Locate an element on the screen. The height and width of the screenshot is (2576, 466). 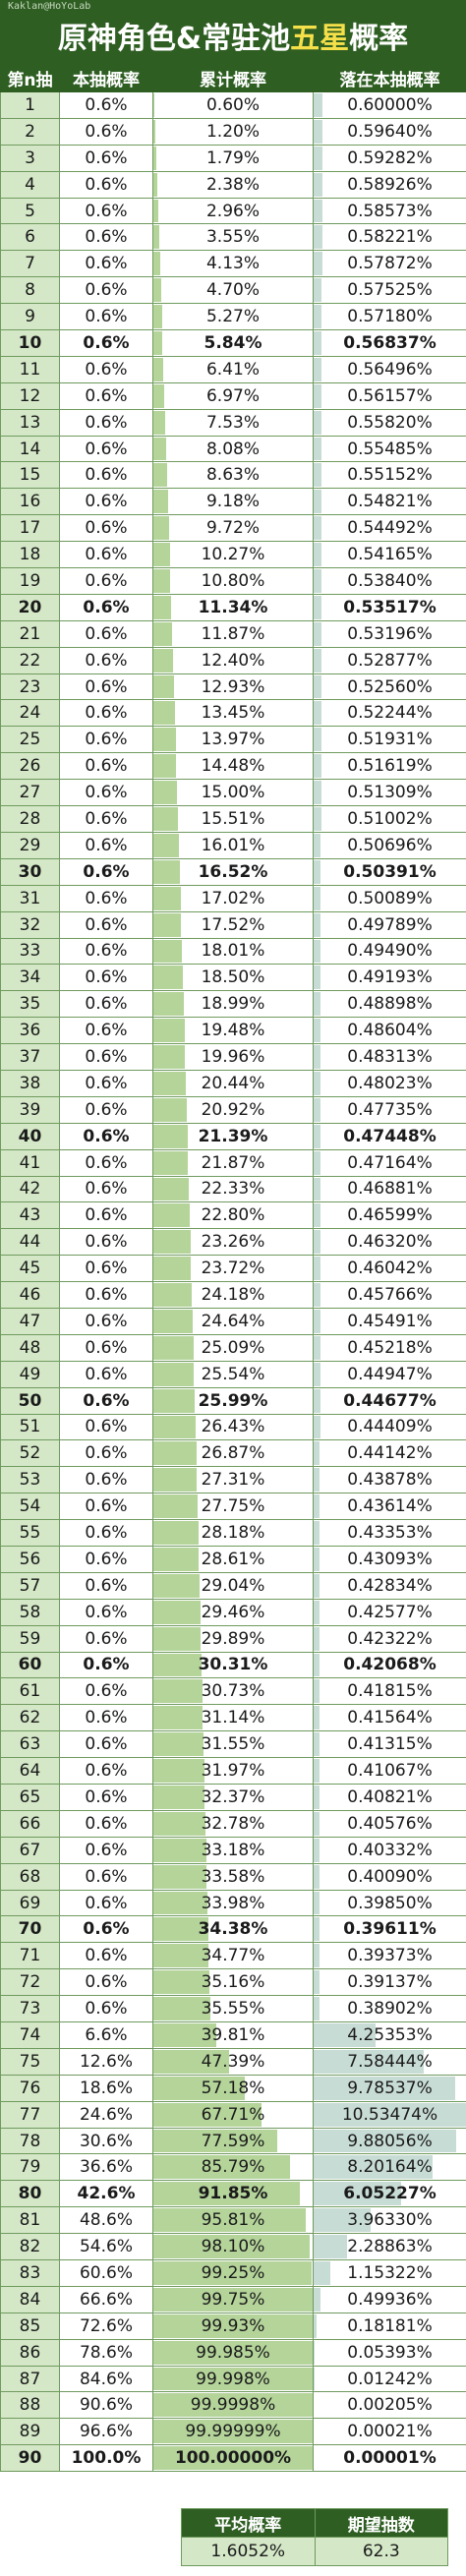
pull-rate-cell: 84.6% is located at coordinates (106, 2379).